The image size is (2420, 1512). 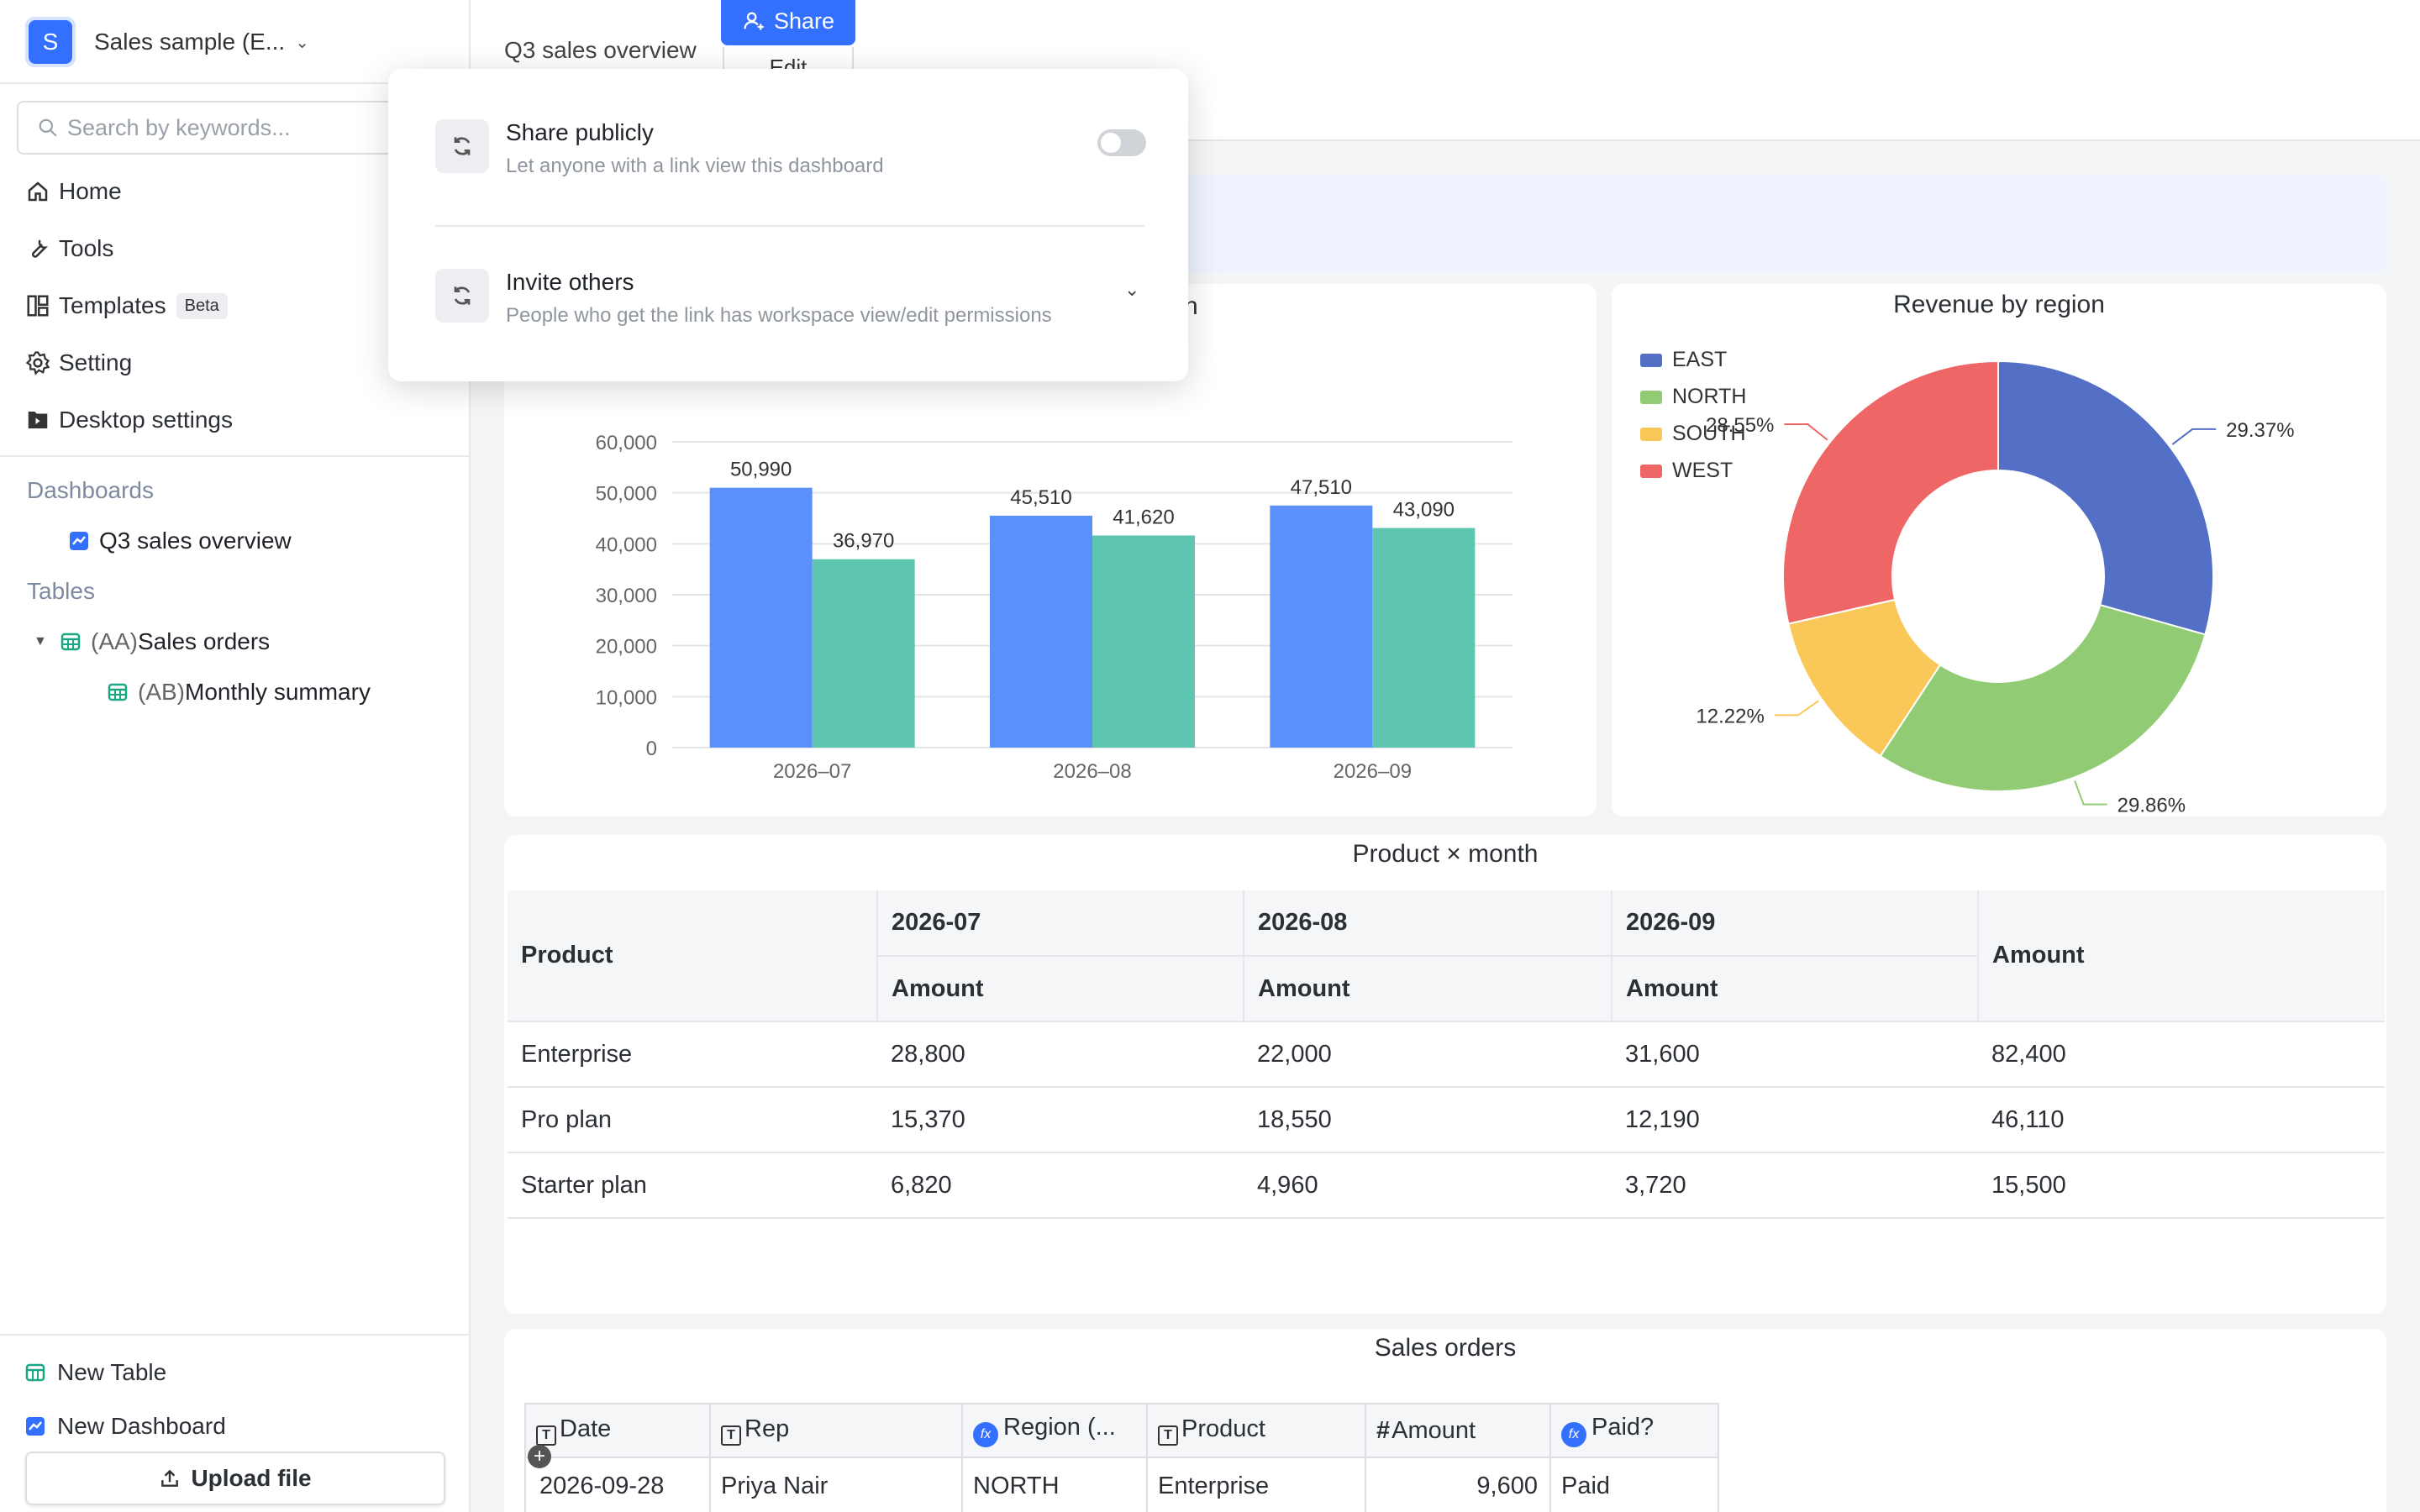 I want to click on upload-label: Upload file, so click(x=251, y=1478).